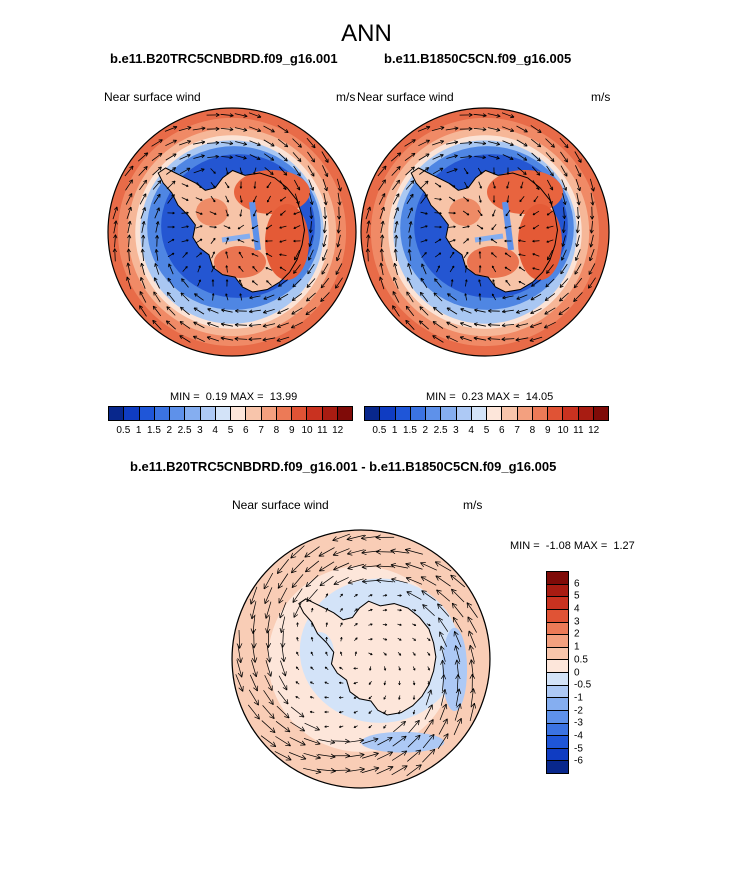 The width and height of the screenshot is (733, 882). I want to click on case-a-title: b.e11.B20TRC5CNBDRD.f09_g16.001, so click(224, 58).